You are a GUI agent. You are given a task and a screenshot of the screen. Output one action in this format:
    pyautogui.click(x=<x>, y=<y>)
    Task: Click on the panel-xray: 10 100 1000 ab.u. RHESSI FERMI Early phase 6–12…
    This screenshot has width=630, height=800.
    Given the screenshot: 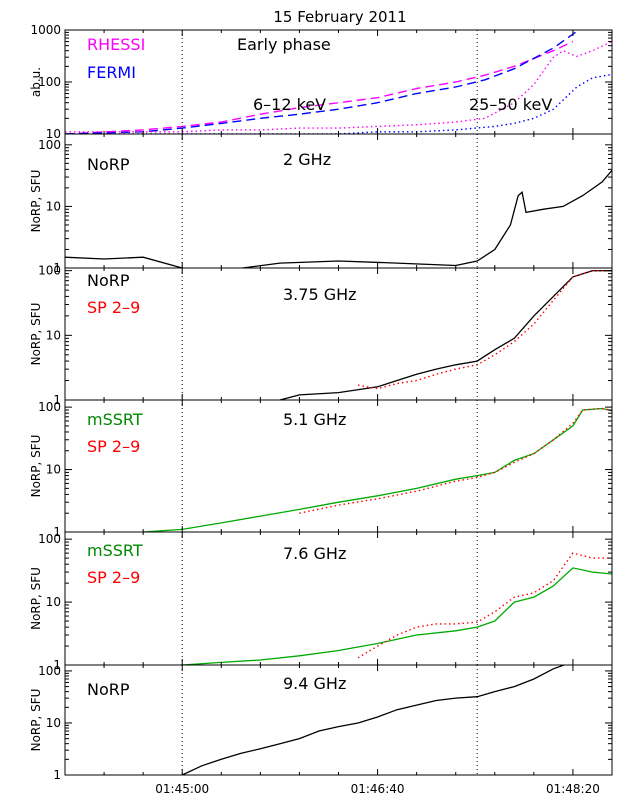 What is the action you would take?
    pyautogui.click(x=321, y=82)
    